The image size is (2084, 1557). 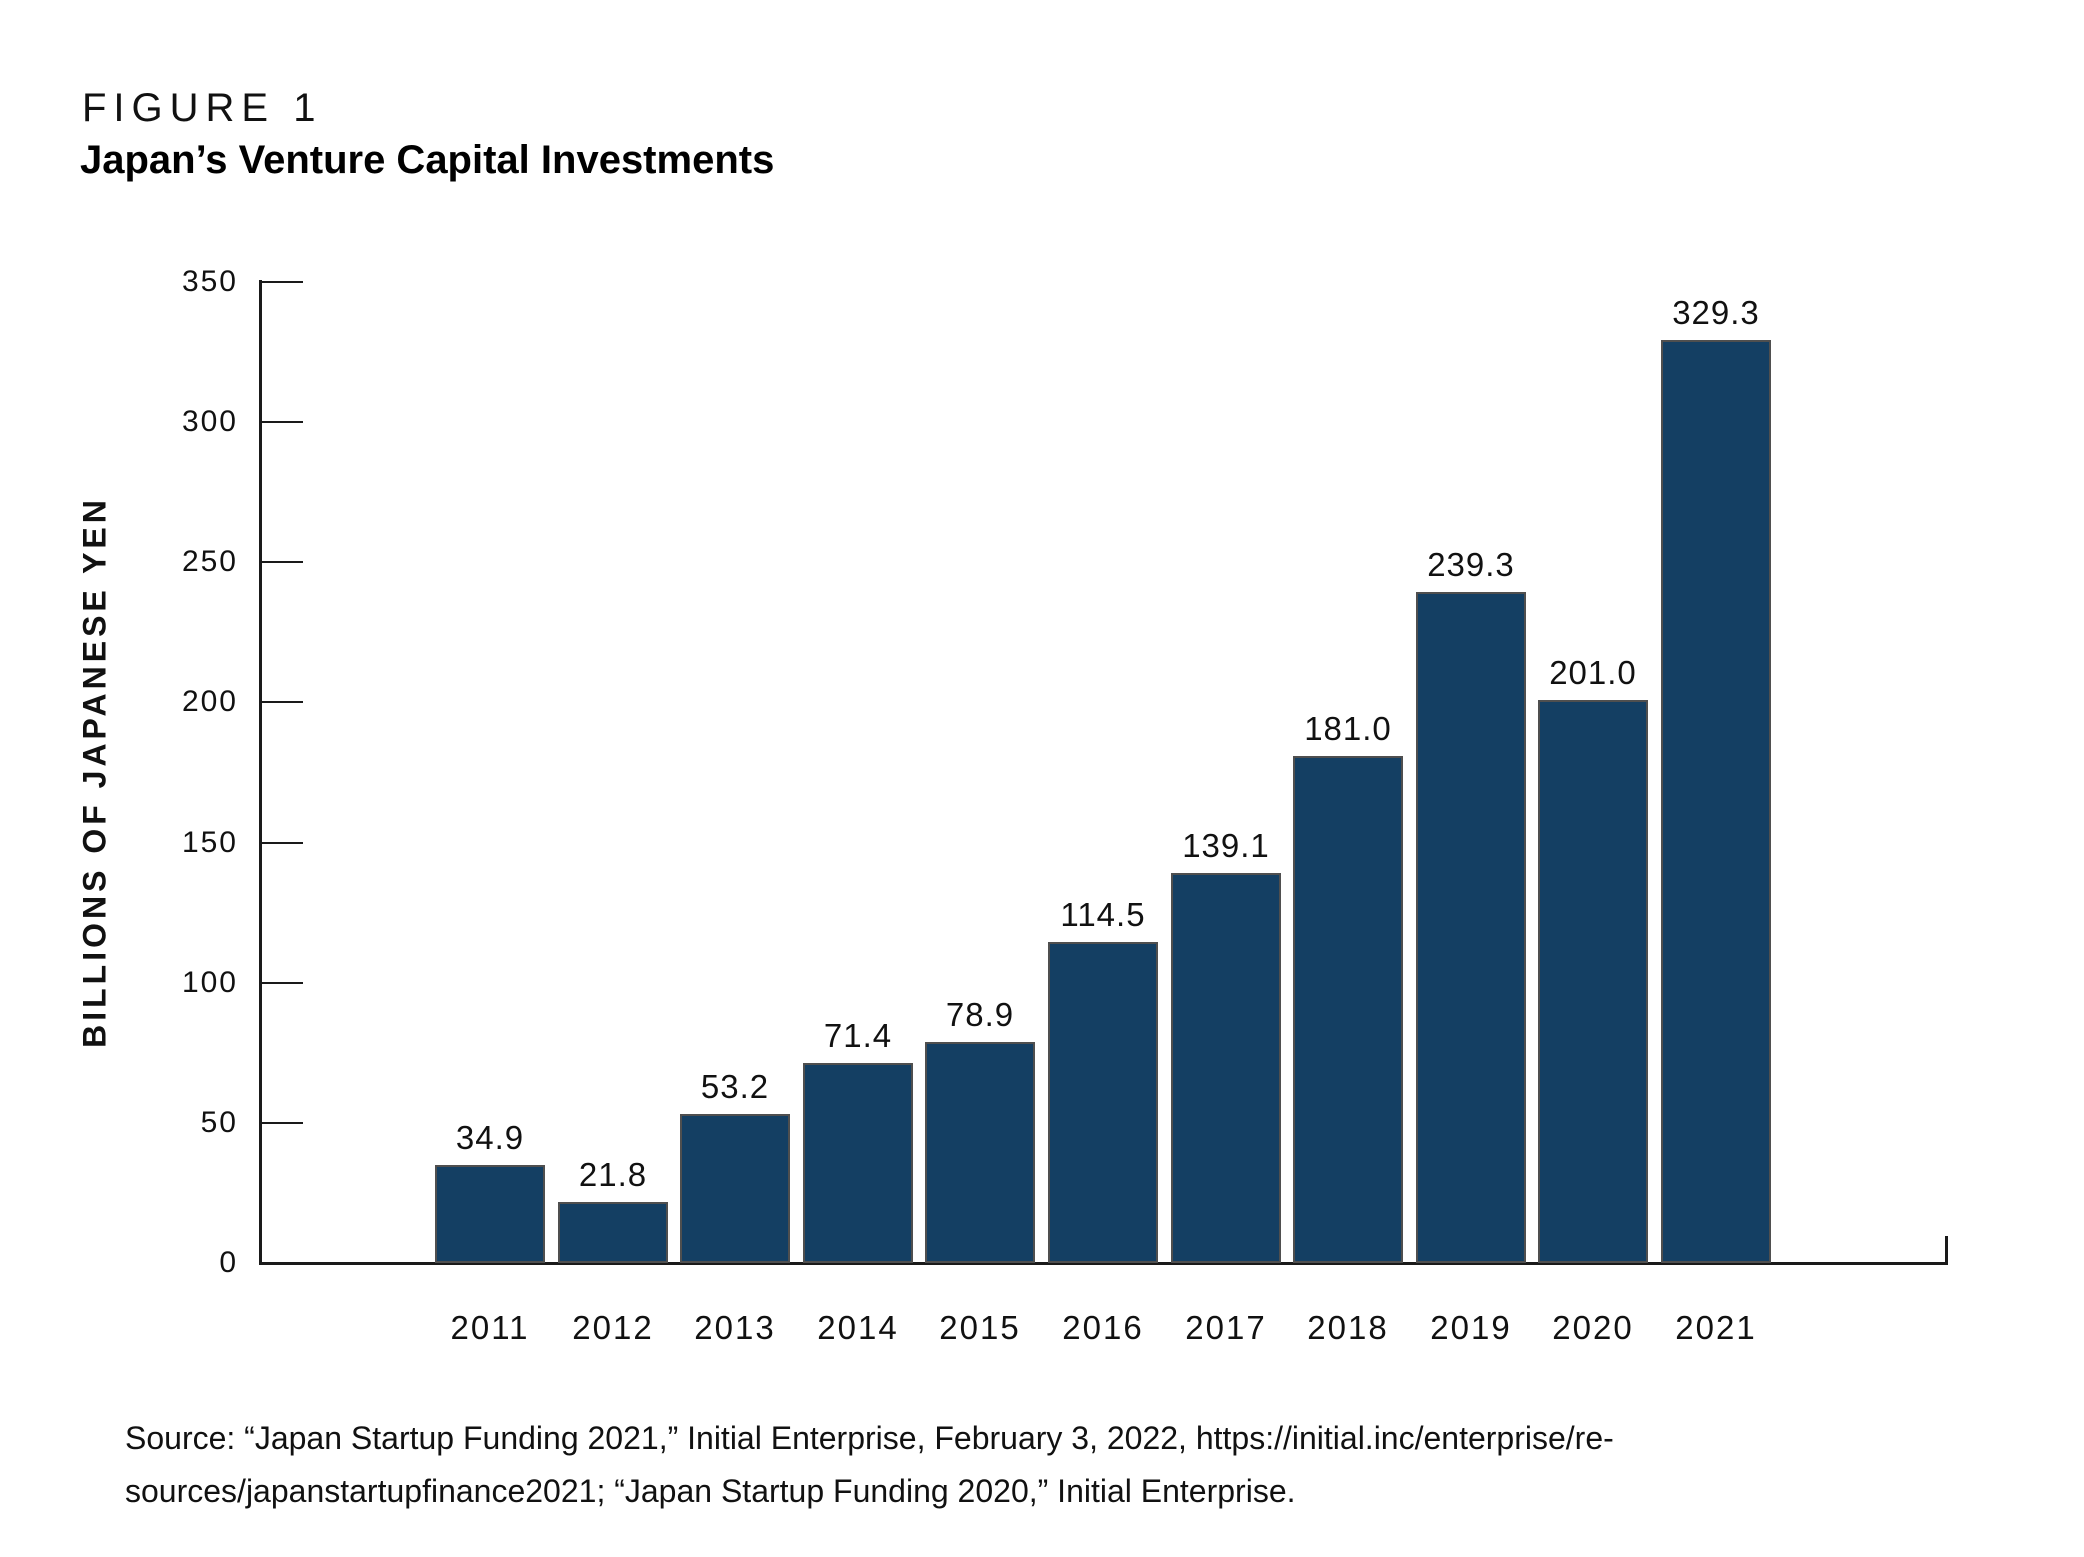 What do you see at coordinates (1593, 981) in the screenshot?
I see `bar-2020` at bounding box center [1593, 981].